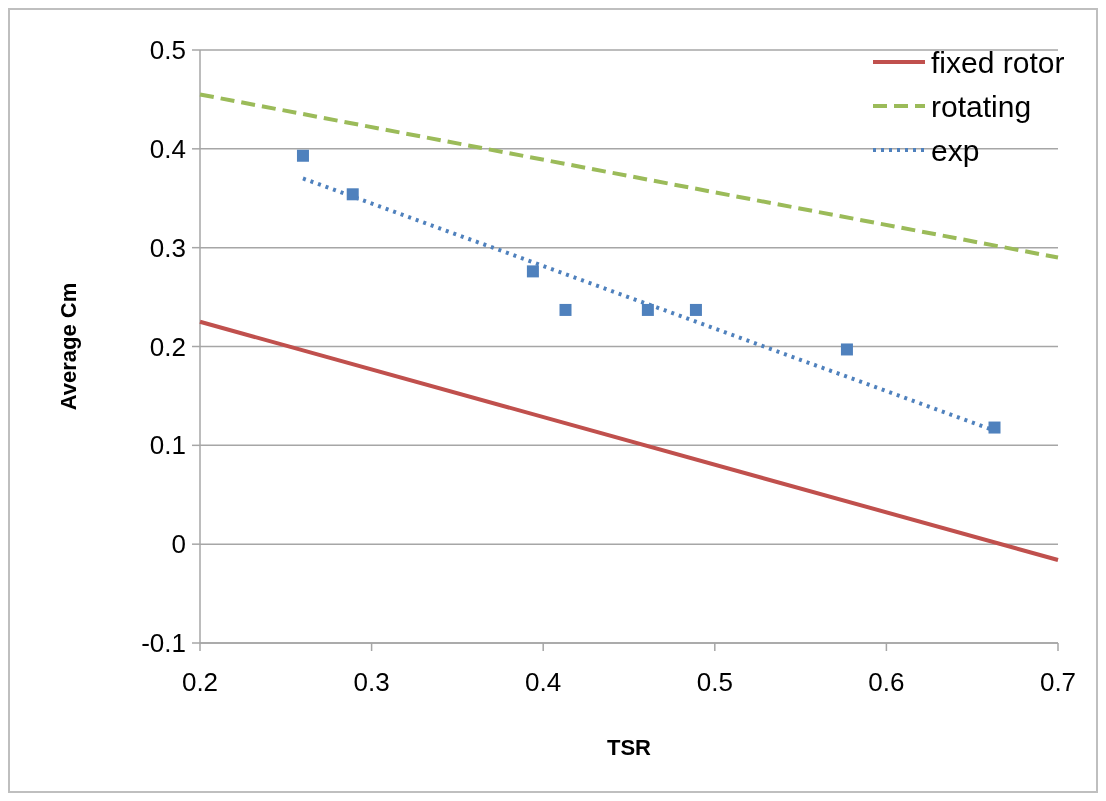 The width and height of the screenshot is (1106, 801). I want to click on y-tick-label: 0.2, so click(167, 346).